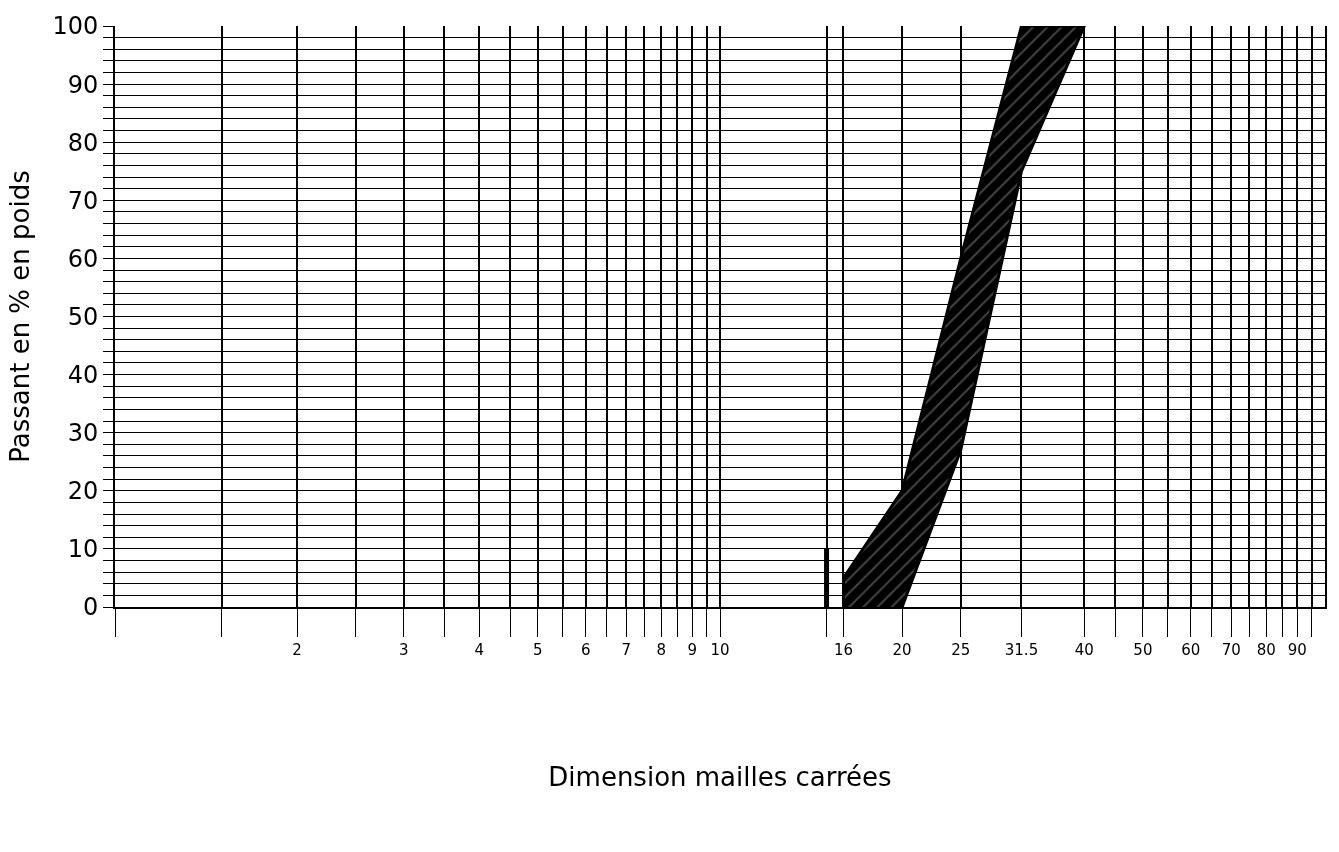 This screenshot has height=852, width=1339. What do you see at coordinates (83, 549) in the screenshot?
I see `y-tick-label: 10` at bounding box center [83, 549].